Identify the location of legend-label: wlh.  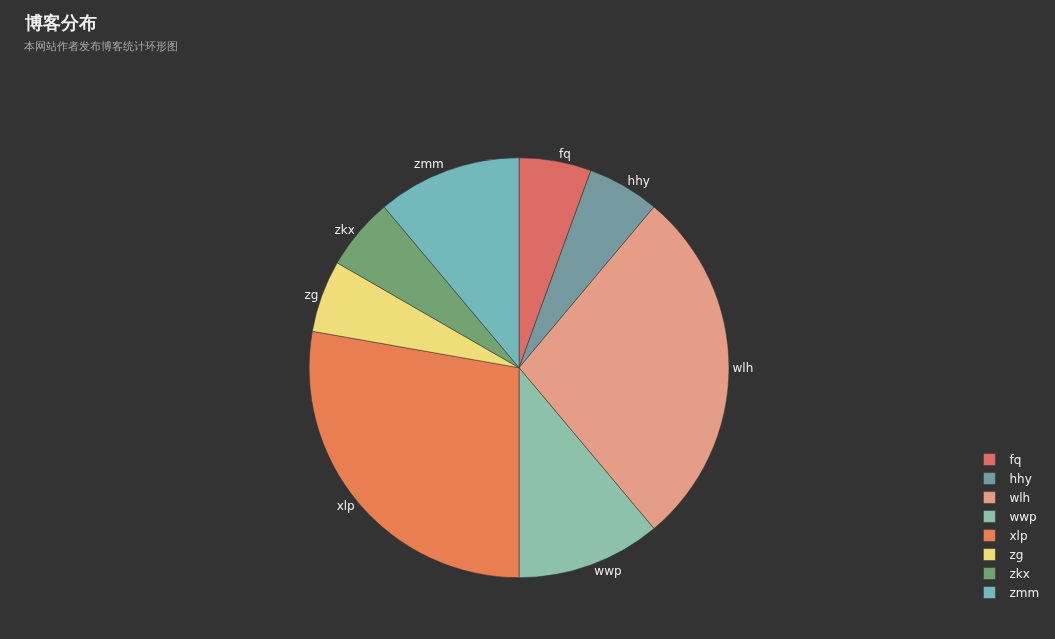
(1020, 498).